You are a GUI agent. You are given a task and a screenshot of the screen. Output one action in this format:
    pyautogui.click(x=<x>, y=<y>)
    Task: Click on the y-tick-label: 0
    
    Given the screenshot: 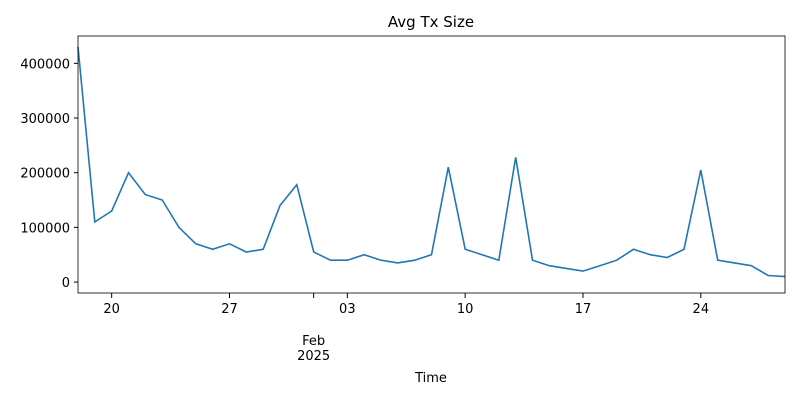 What is the action you would take?
    pyautogui.click(x=66, y=283)
    